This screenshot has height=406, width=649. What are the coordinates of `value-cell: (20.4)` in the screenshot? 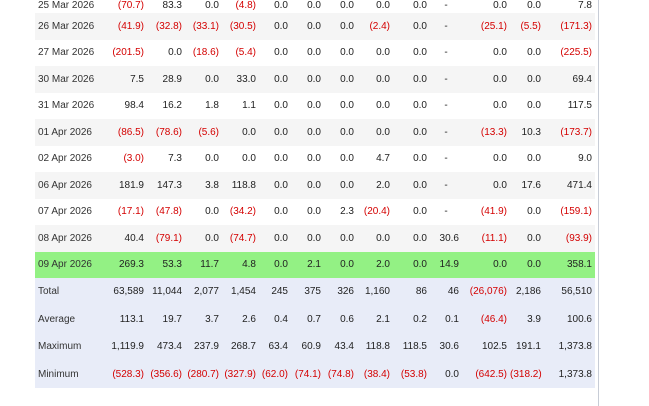 It's located at (375, 211).